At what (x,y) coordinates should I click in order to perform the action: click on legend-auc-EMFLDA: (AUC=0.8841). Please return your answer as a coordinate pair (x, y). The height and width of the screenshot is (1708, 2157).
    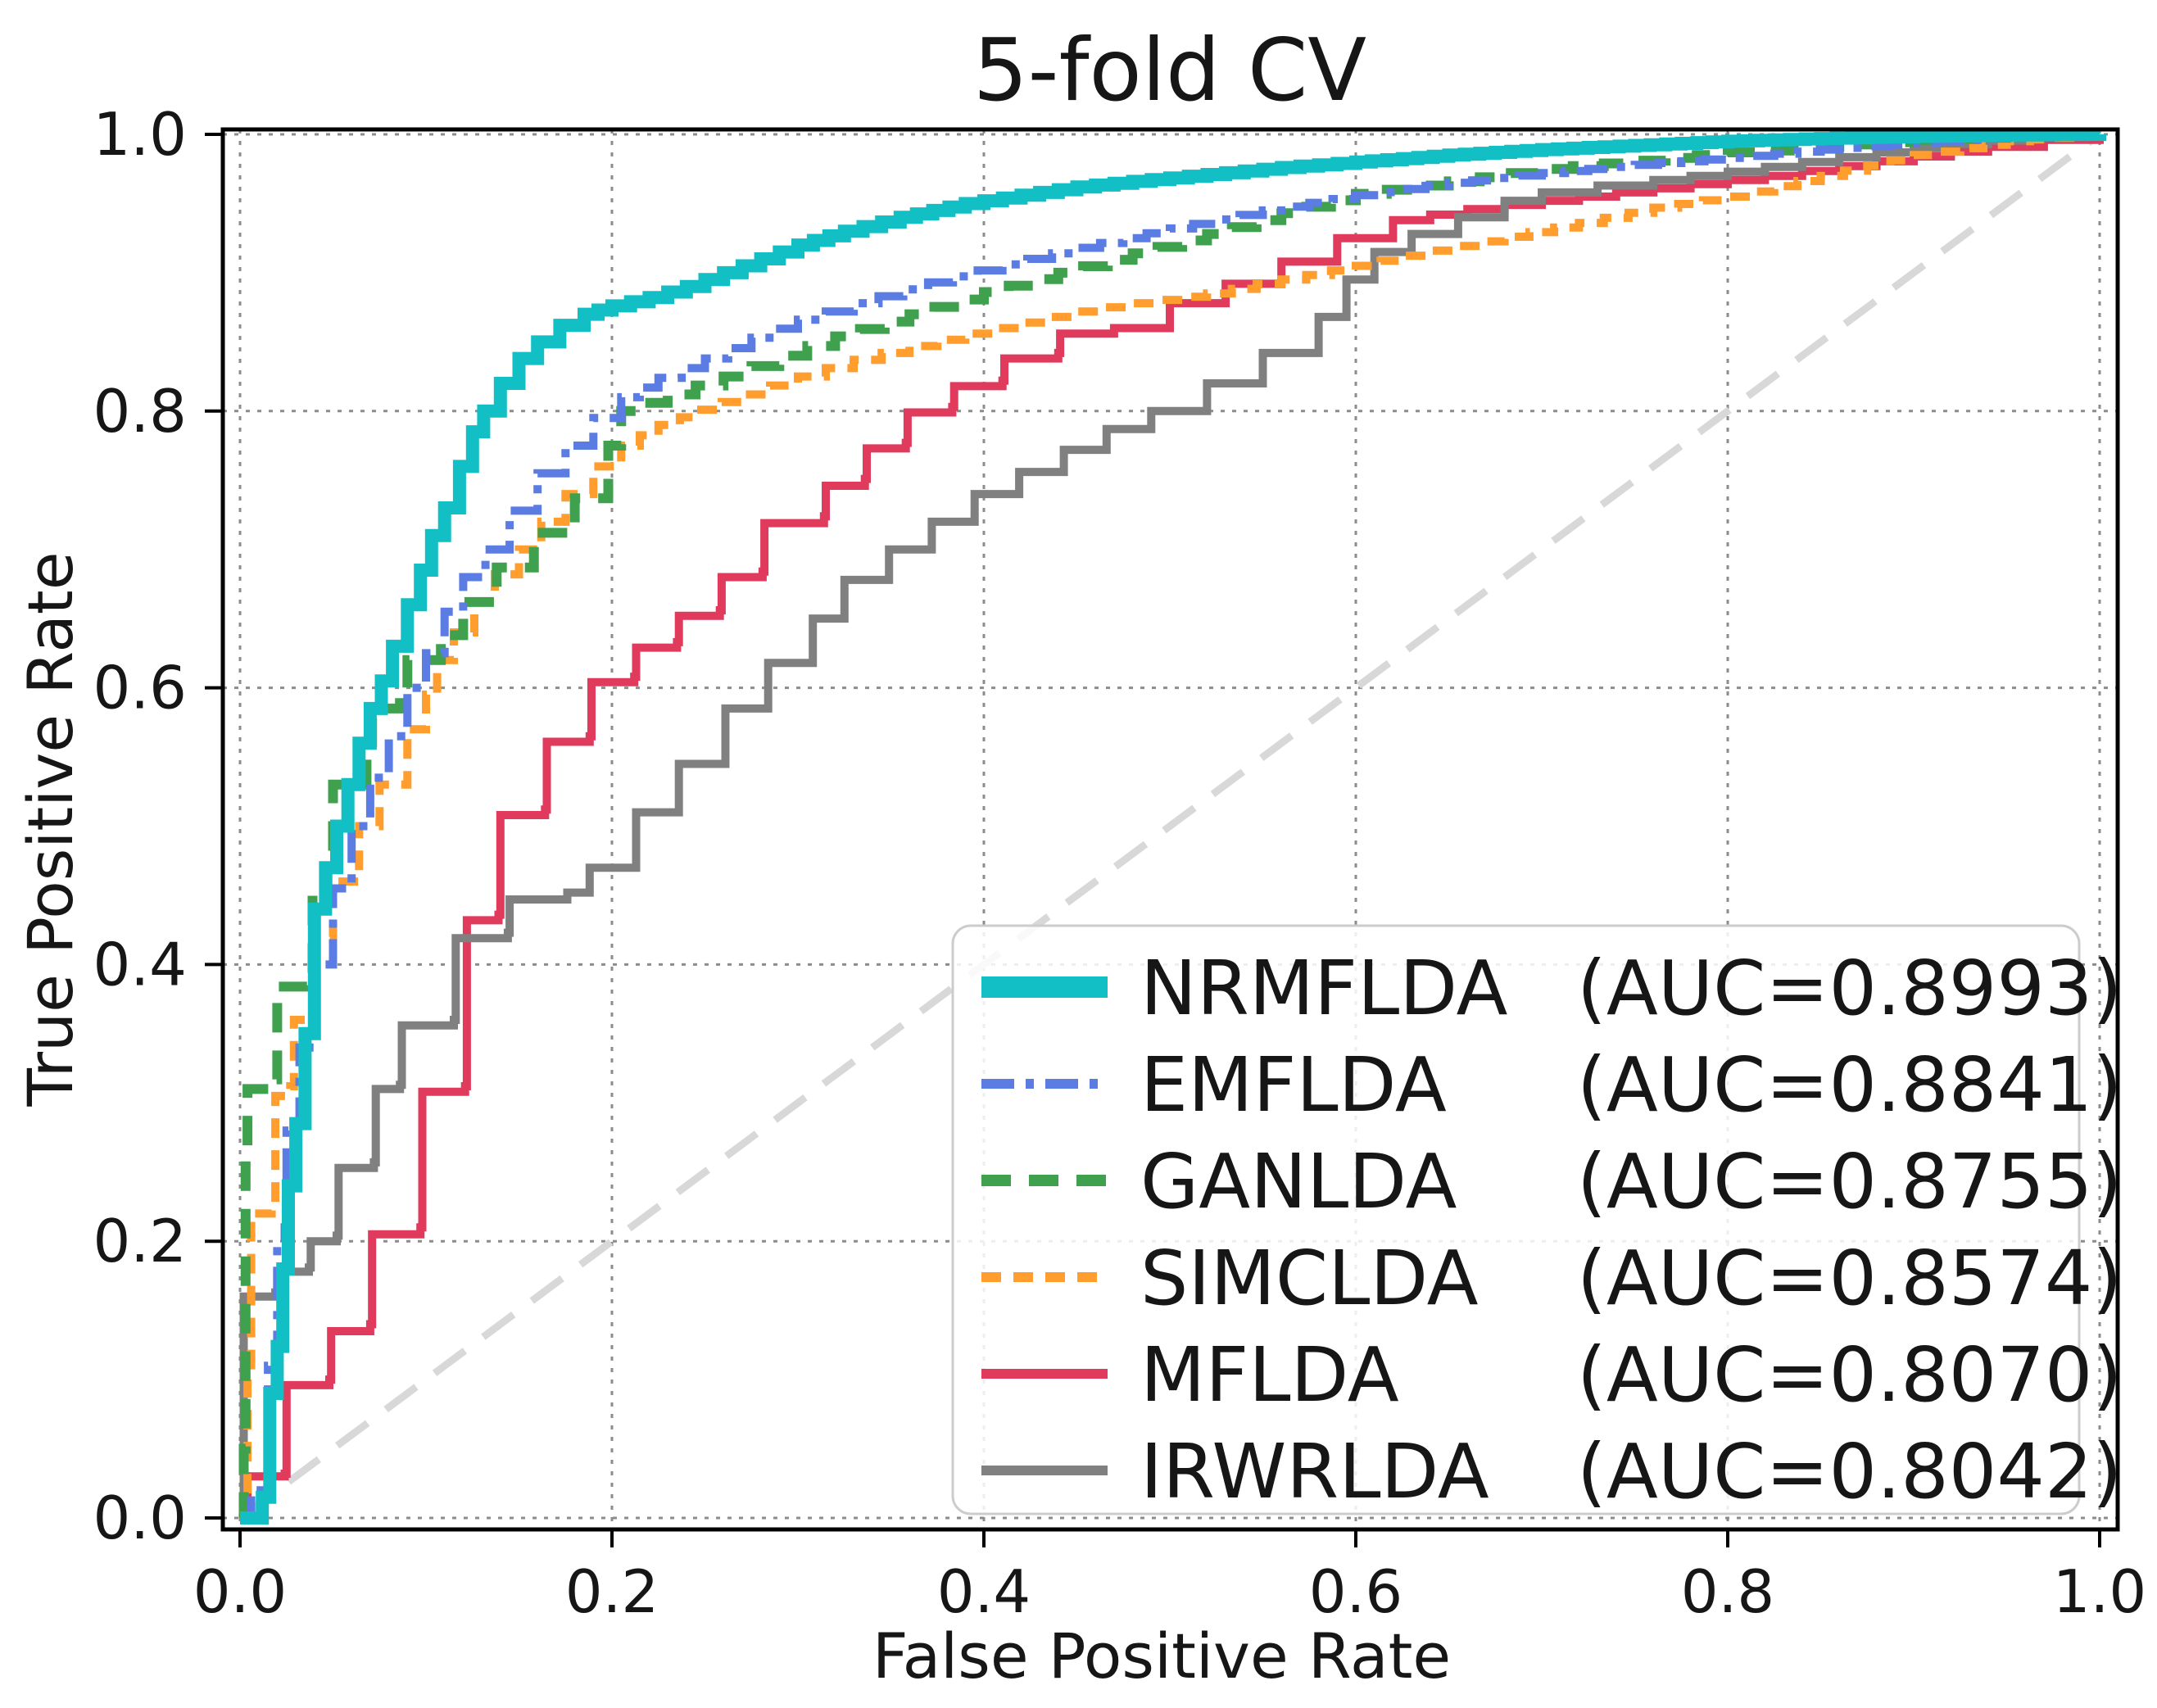
    Looking at the image, I should click on (1849, 1085).